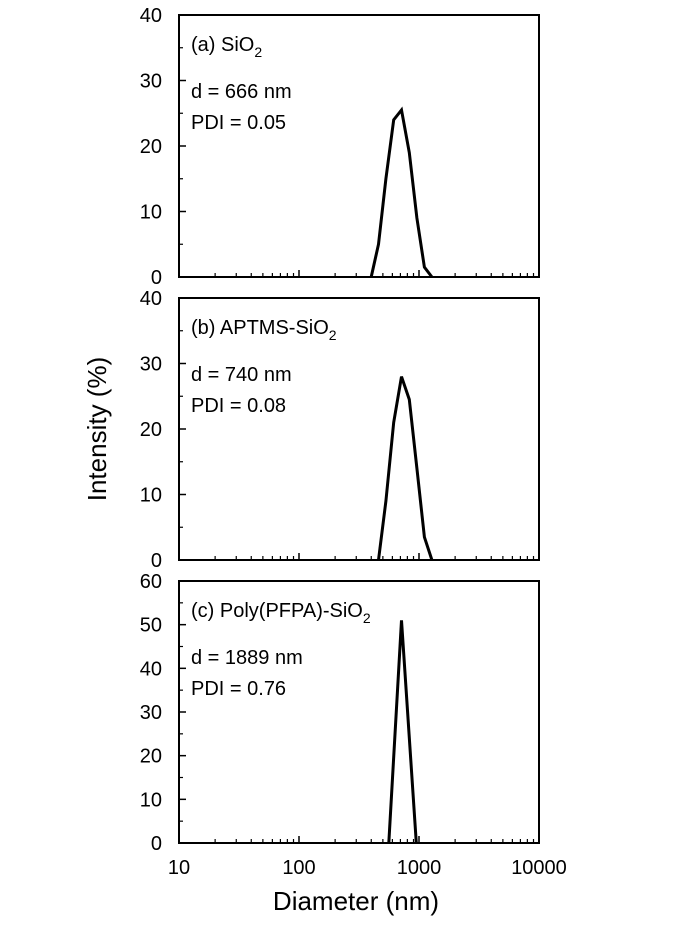 This screenshot has height=938, width=700. I want to click on annotation-text: PDI = 0.08, so click(238, 406).